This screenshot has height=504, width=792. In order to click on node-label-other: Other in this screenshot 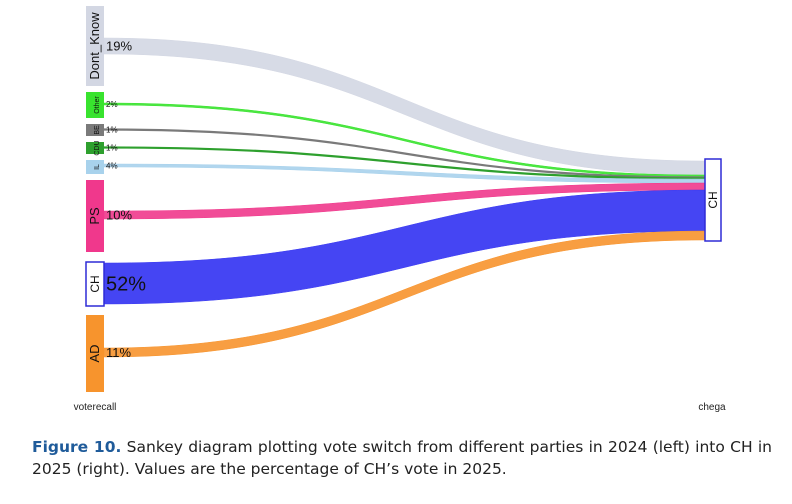, I will do `click(97, 105)`.